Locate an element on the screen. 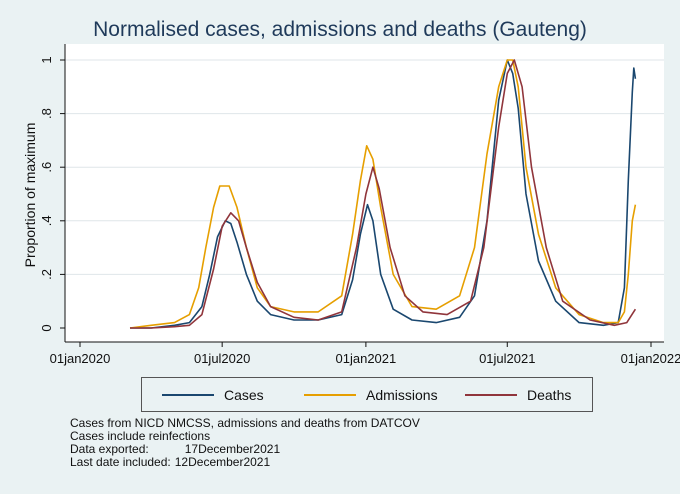 The height and width of the screenshot is (494, 680). y-tick-label: .2 is located at coordinates (46, 274).